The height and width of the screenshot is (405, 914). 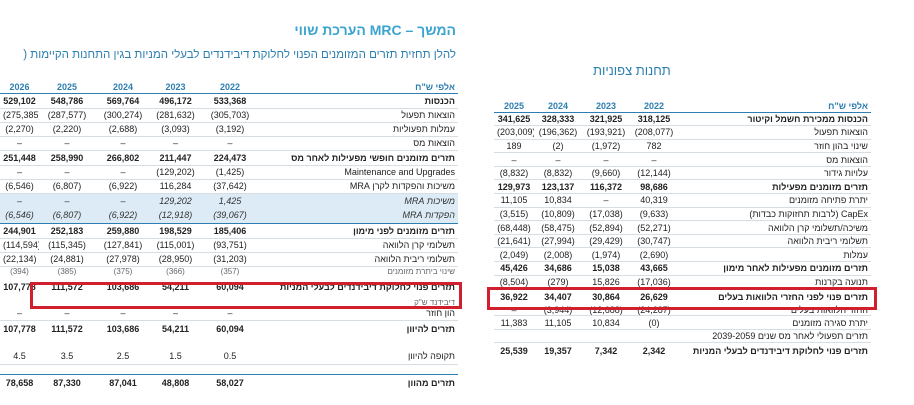 I want to click on row-label: הפקדות MRA, so click(x=359, y=215).